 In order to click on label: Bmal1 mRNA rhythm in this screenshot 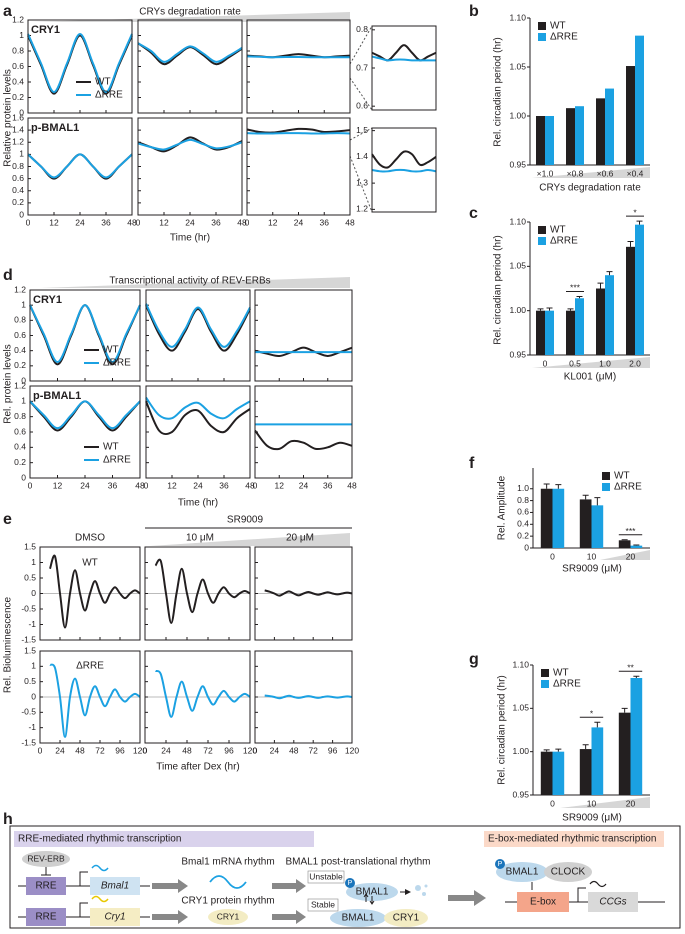, I will do `click(227, 862)`.